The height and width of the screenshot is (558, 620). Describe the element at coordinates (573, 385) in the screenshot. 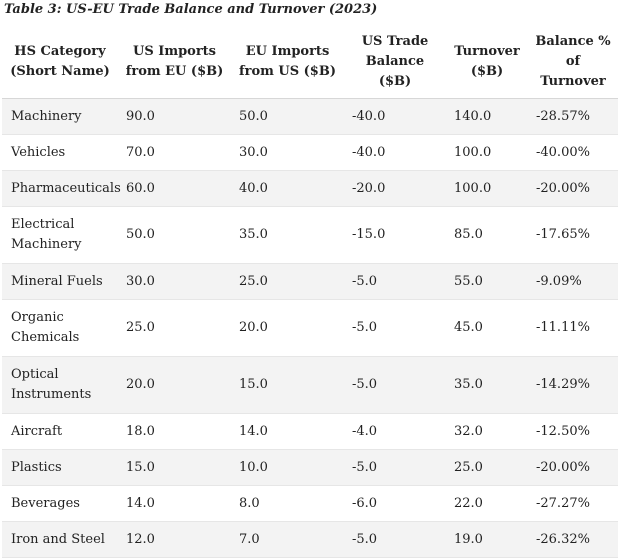

I see `cell-balance-pct: -14.29%` at that location.